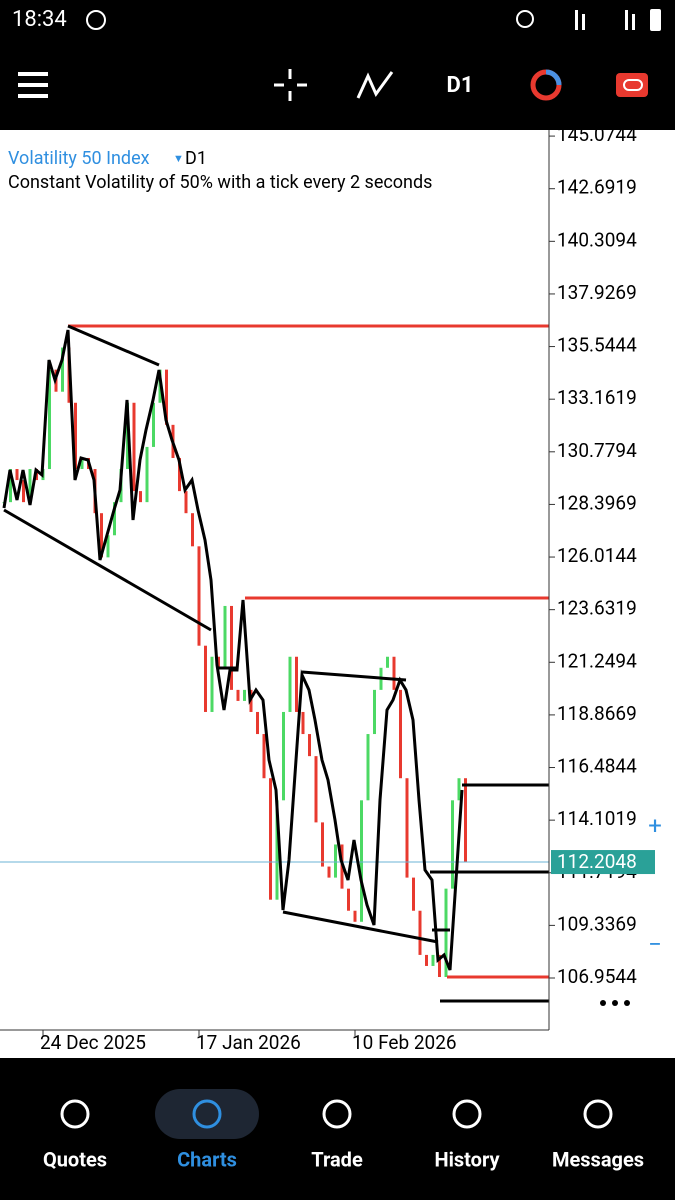 The height and width of the screenshot is (1200, 675). I want to click on active-tab-bg, so click(207, 1114).